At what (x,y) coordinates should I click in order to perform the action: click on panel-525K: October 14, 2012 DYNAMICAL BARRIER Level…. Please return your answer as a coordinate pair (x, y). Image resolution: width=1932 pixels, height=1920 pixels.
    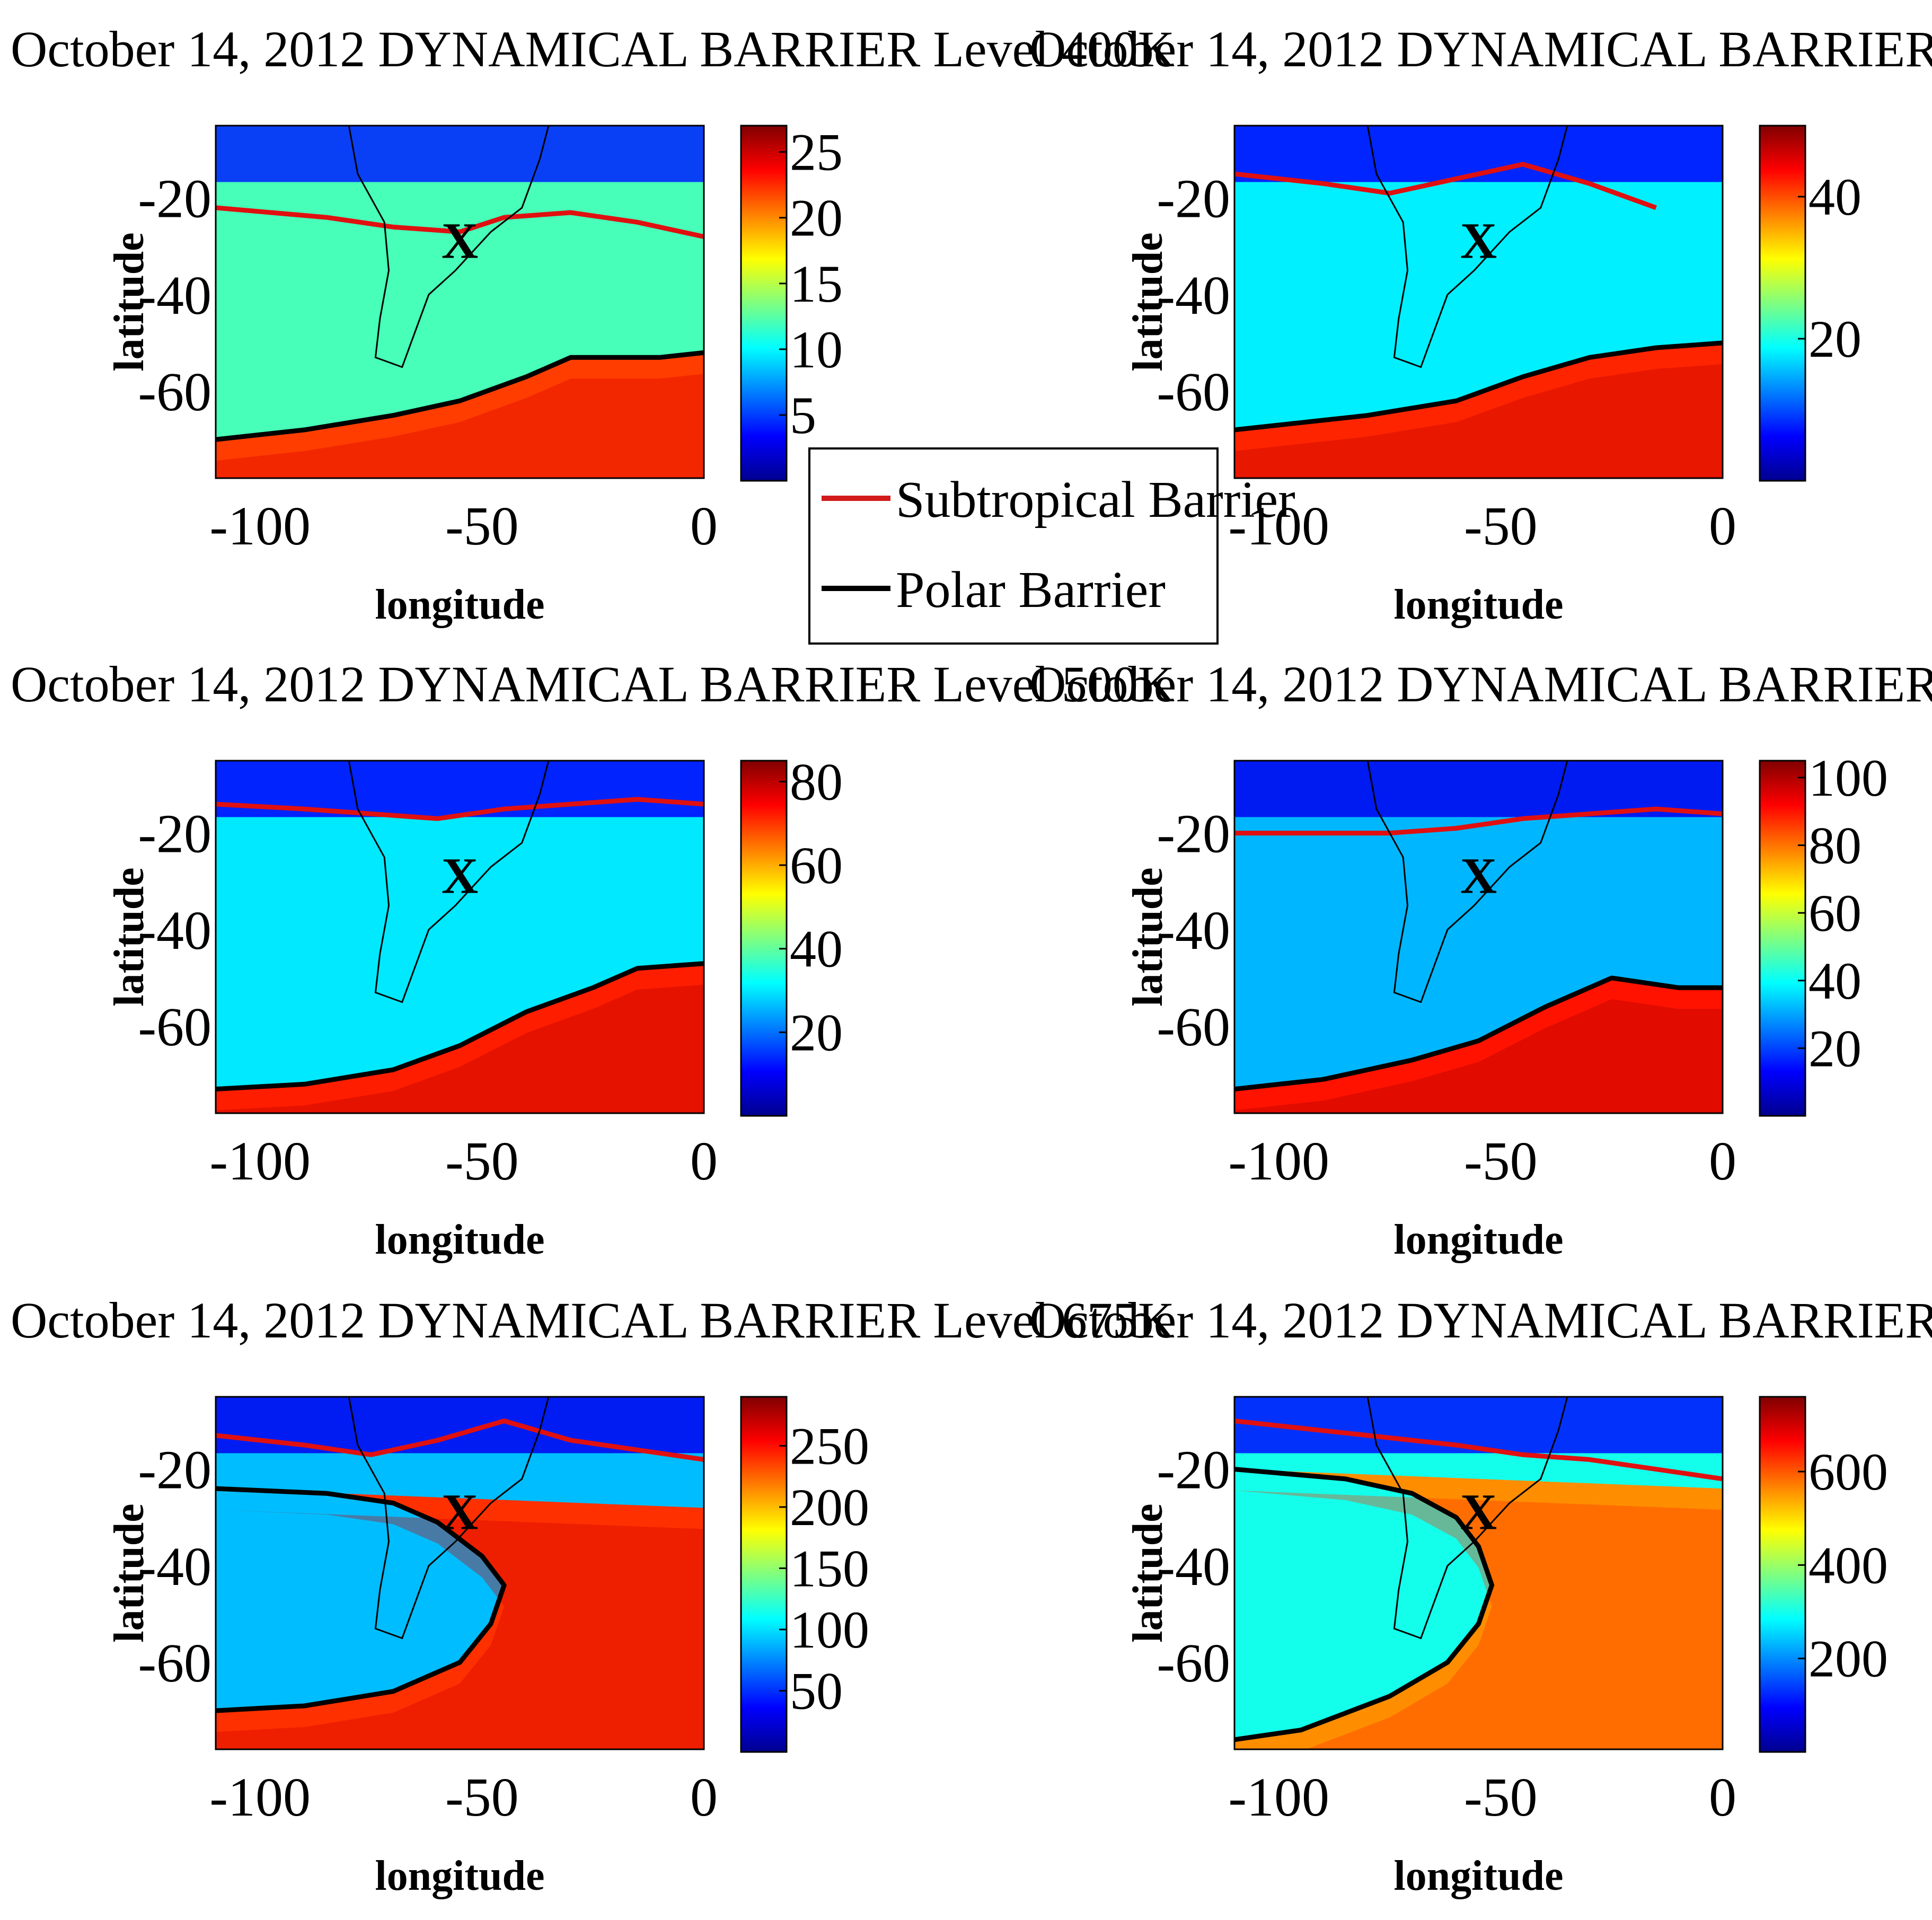
    Looking at the image, I should click on (1480, 959).